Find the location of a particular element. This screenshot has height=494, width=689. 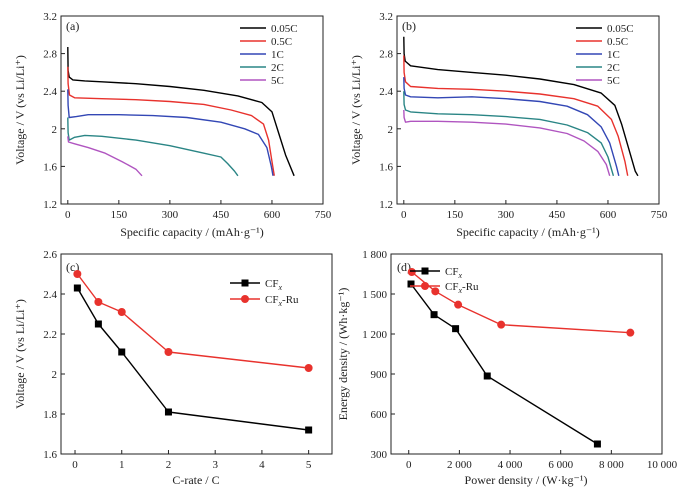

legend-label: 0.05C is located at coordinates (620, 29).